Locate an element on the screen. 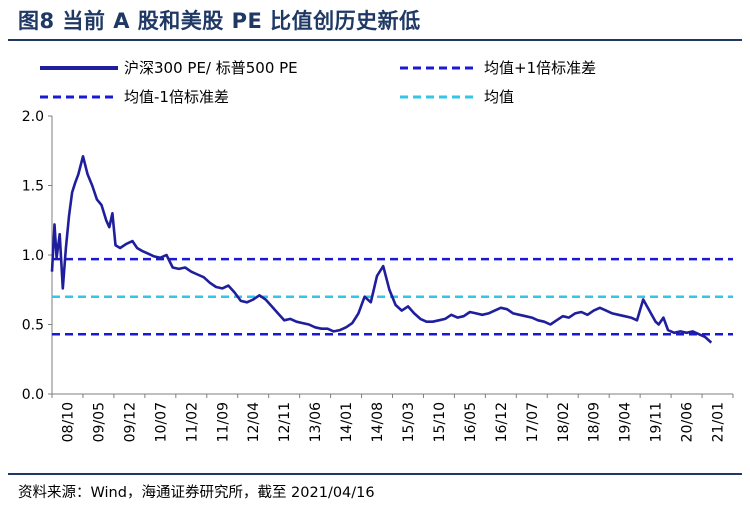  x-tick-label: 14/01 is located at coordinates (347, 422).